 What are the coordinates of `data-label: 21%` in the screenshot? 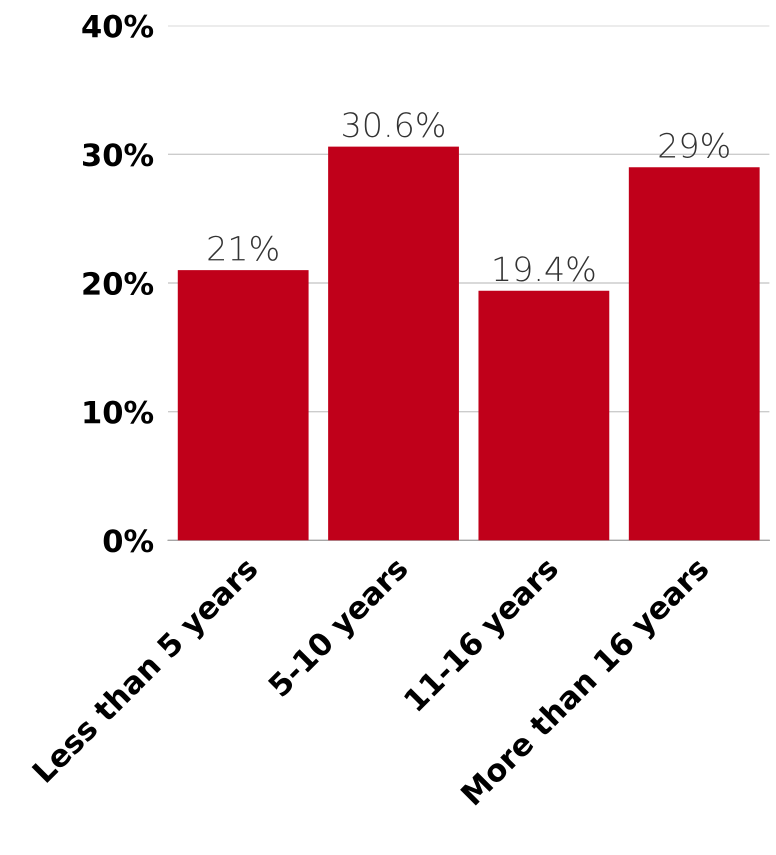 It's located at (243, 248).